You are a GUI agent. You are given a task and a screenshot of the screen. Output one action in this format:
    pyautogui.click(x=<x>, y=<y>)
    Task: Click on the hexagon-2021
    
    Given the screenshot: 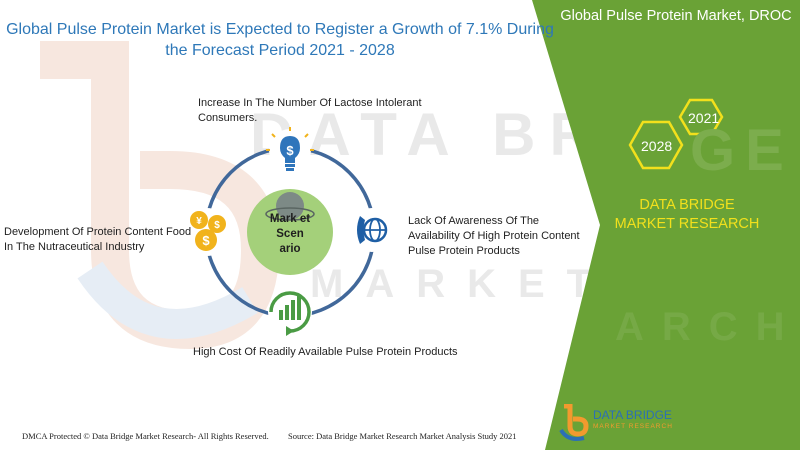 What is the action you would take?
    pyautogui.click(x=701, y=117)
    